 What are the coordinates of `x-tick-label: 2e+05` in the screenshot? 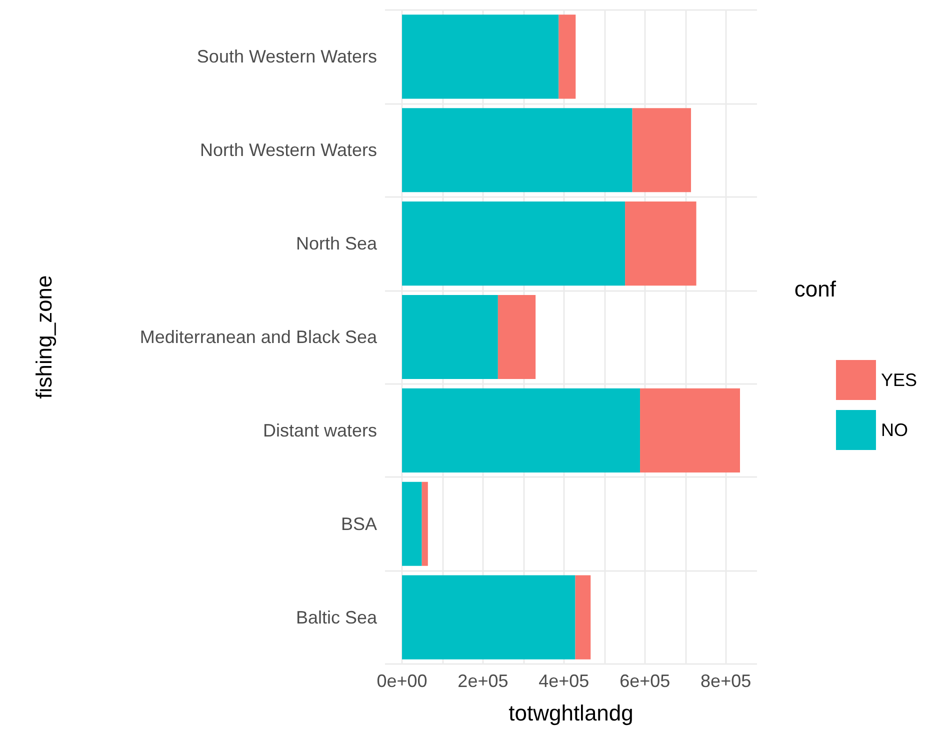 It's located at (483, 681).